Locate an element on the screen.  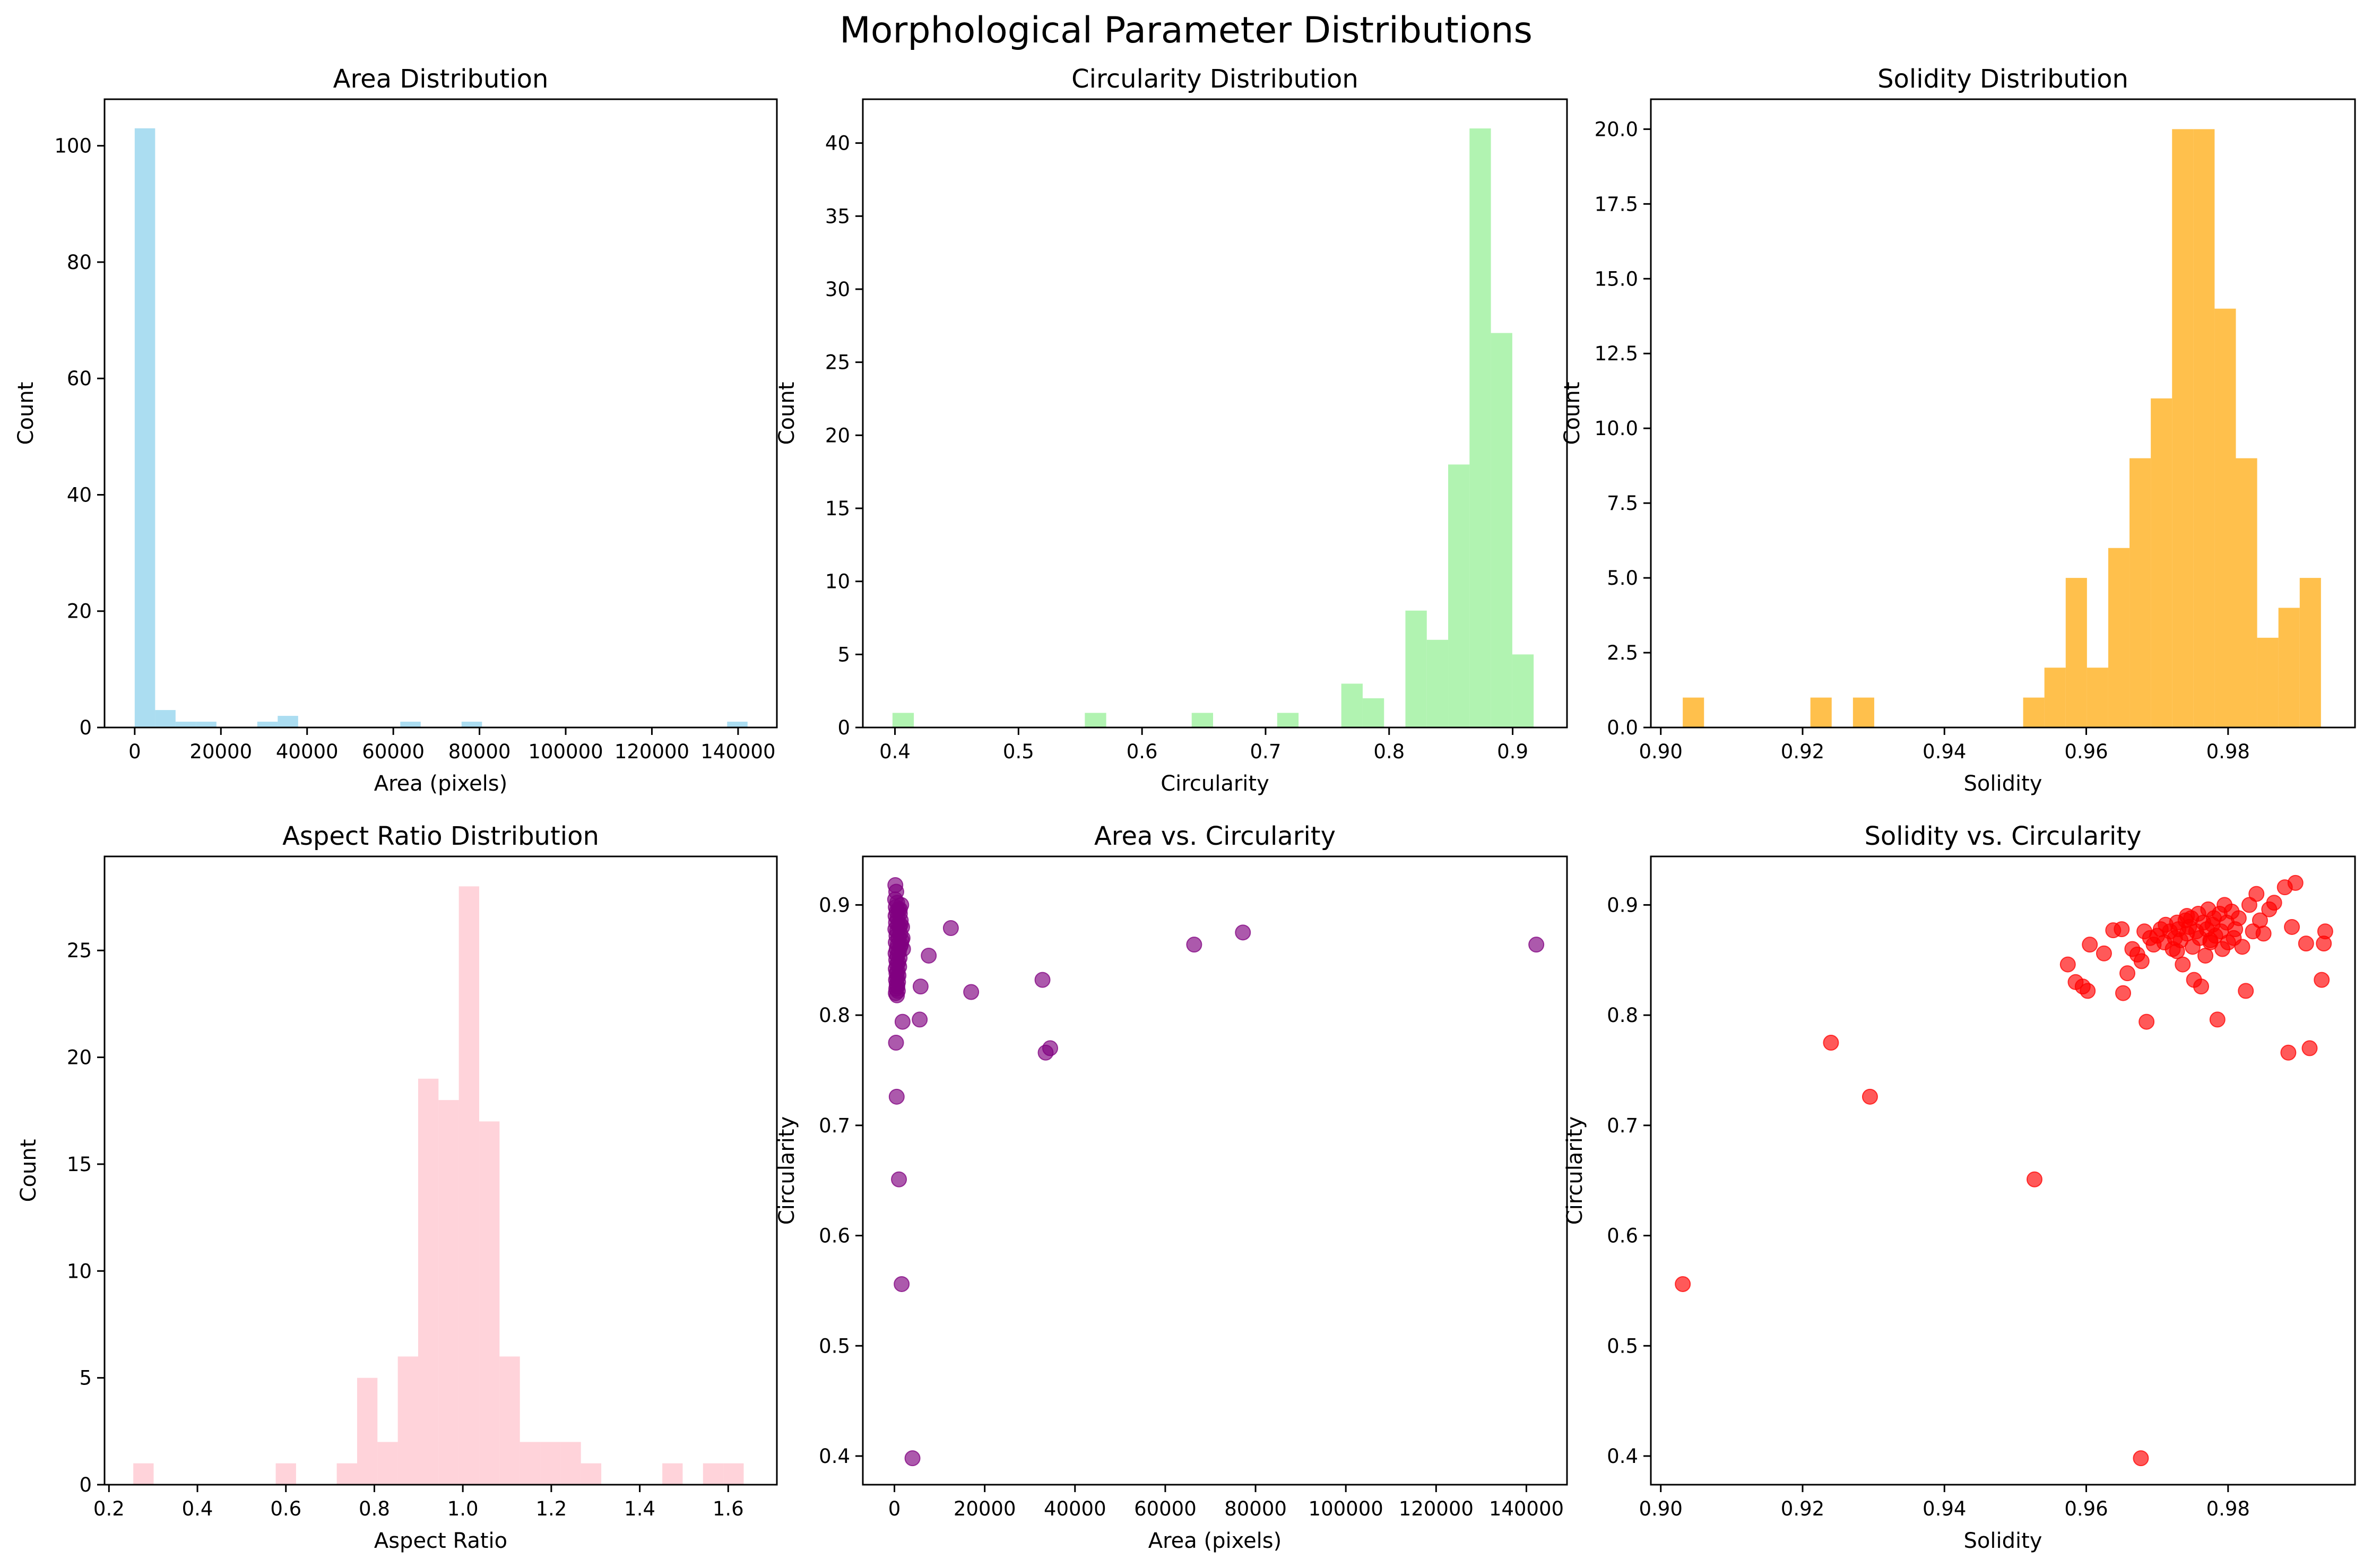
y-tick-label: 0.9 is located at coordinates (834, 905).